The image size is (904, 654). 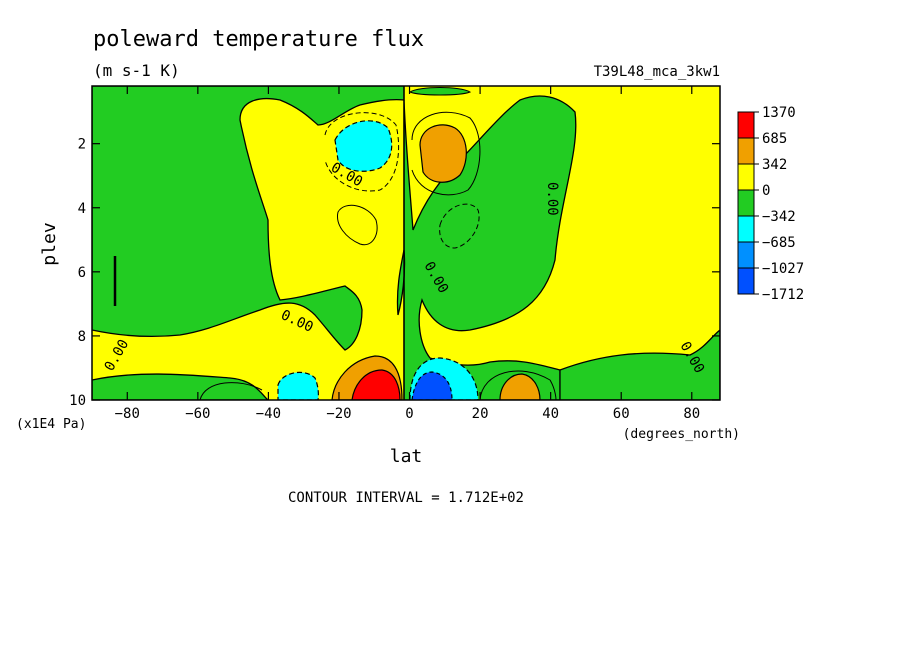 I want to click on contour-line-nh-upper, so click(x=446, y=153).